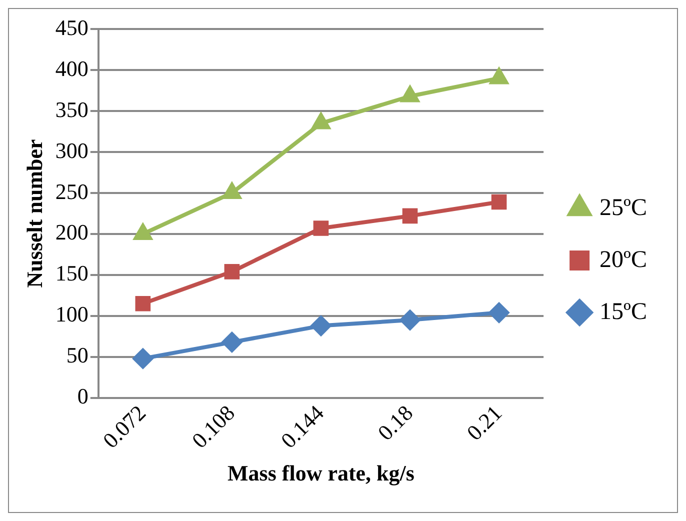  I want to click on x-tick-label: 0.18, so click(395, 423).